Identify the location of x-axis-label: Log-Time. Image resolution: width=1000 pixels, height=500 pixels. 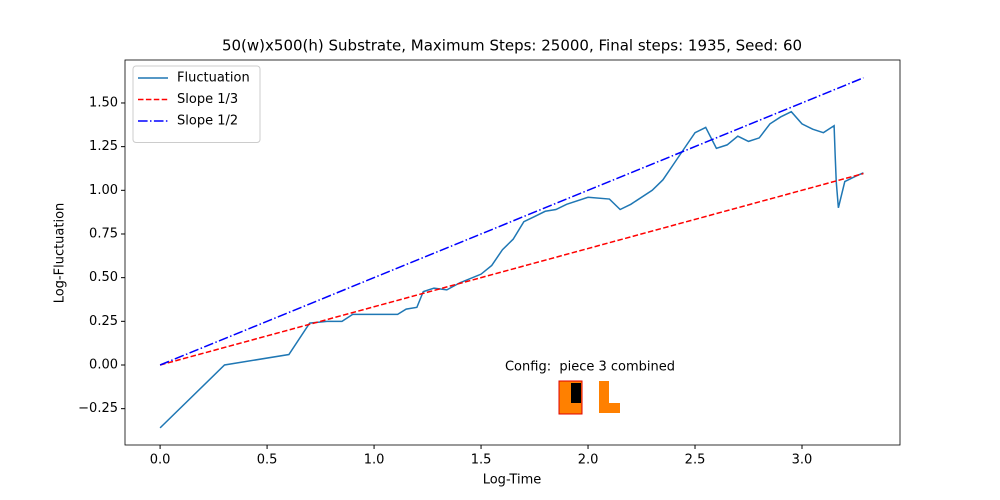
(512, 480).